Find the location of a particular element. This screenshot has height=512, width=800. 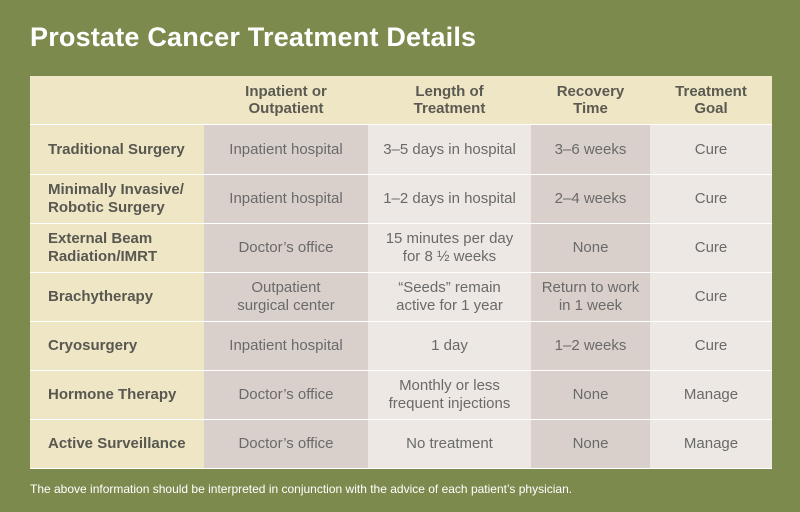

header-recovery: Recovery Time is located at coordinates (590, 100).